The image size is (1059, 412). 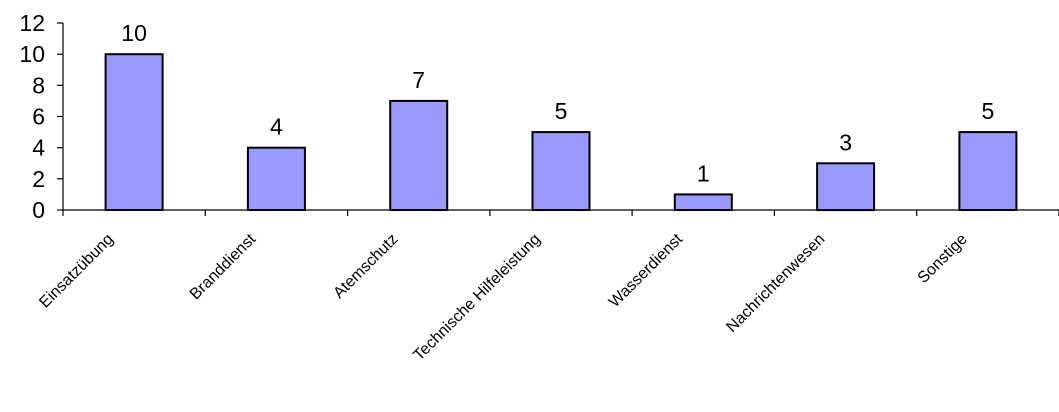 What do you see at coordinates (32, 23) in the screenshot?
I see `y-tick-label-6: 12` at bounding box center [32, 23].